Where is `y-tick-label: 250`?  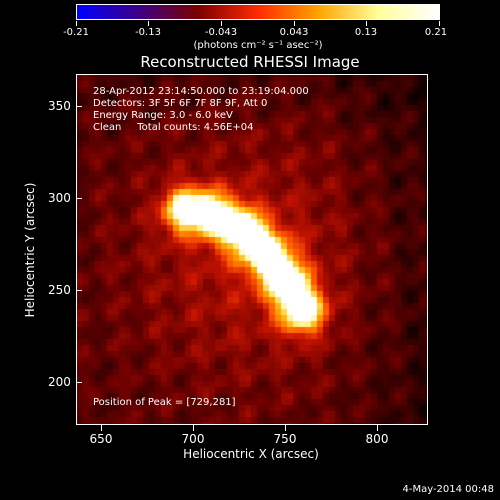 y-tick-label: 250 is located at coordinates (59, 290).